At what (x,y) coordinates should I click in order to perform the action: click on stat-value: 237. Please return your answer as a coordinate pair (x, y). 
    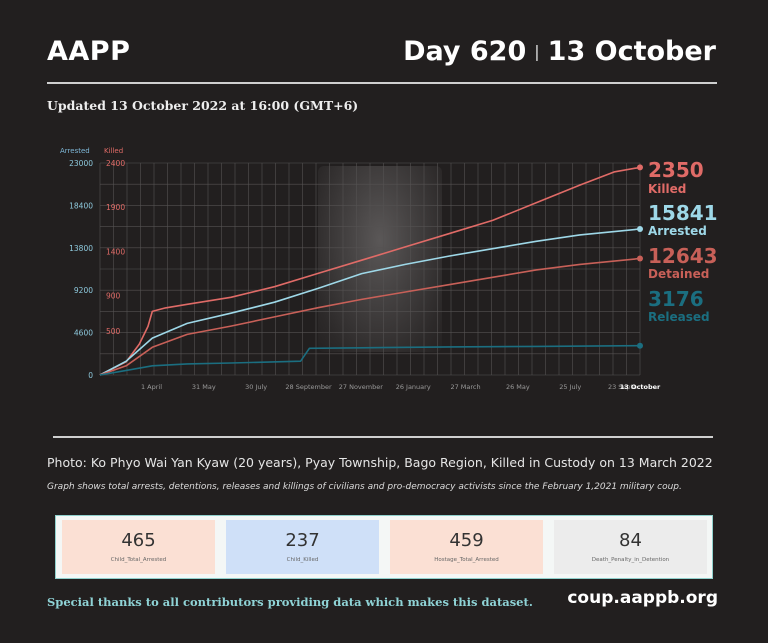
    Looking at the image, I should click on (302, 540).